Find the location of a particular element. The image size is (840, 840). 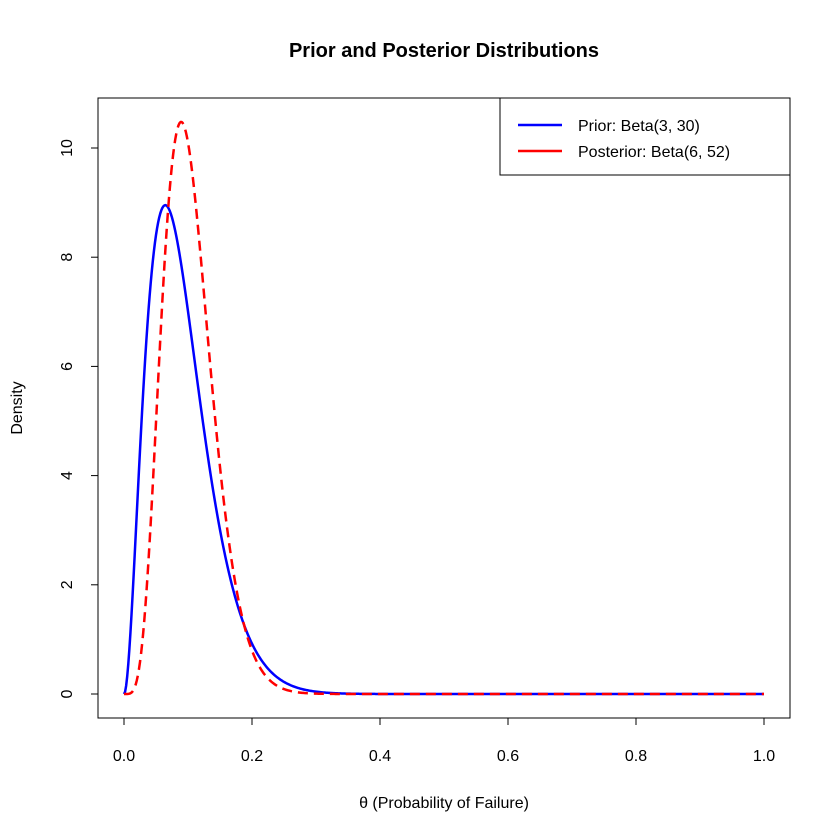

y-tick-label: 6 is located at coordinates (67, 366).